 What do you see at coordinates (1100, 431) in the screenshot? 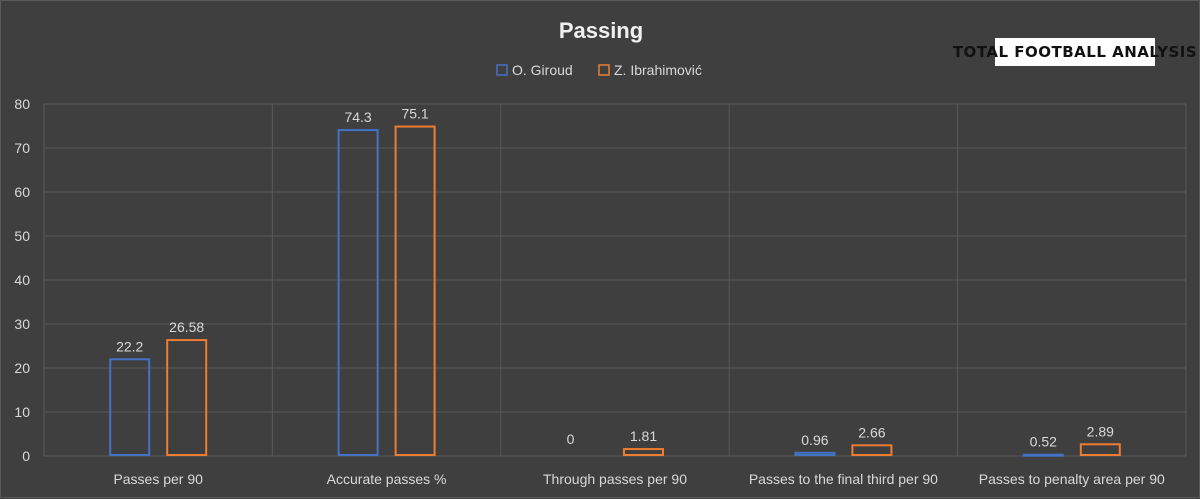
I see `data-label: 2.89` at bounding box center [1100, 431].